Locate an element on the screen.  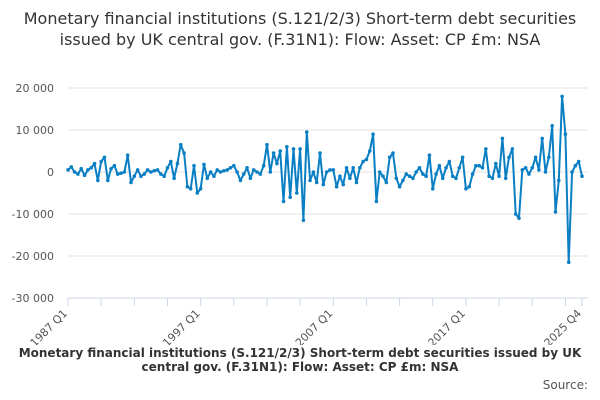
y-tick-label: -30 000 is located at coordinates (33, 298).